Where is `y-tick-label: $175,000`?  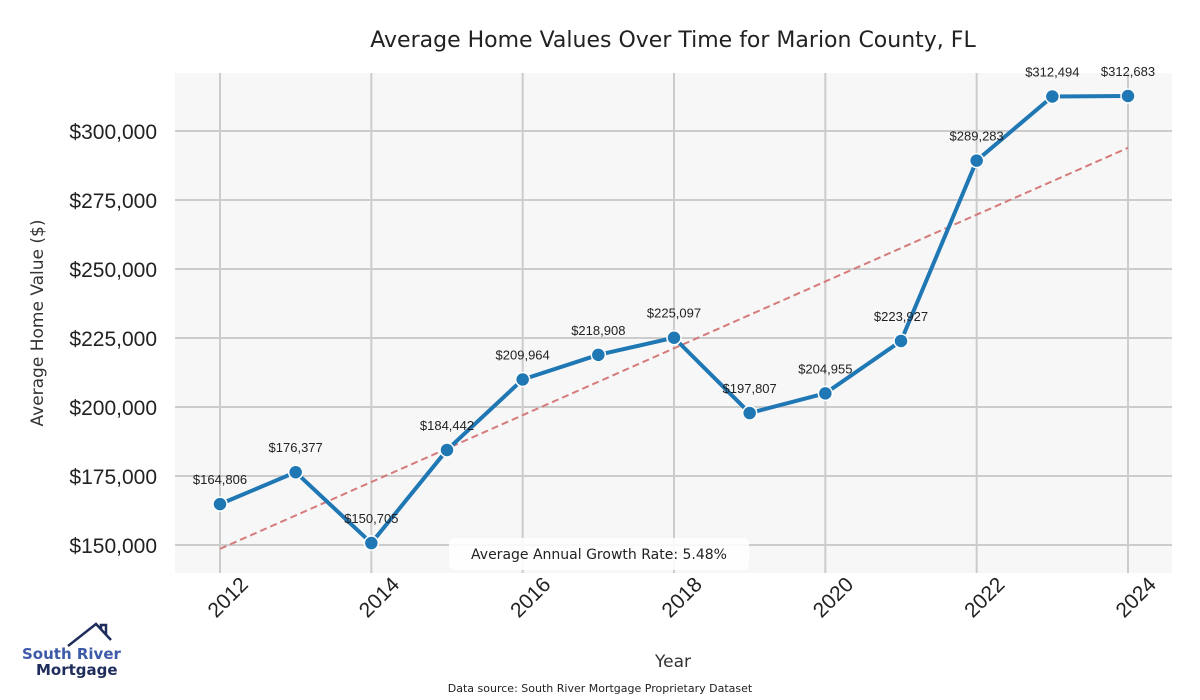
y-tick-label: $175,000 is located at coordinates (113, 477).